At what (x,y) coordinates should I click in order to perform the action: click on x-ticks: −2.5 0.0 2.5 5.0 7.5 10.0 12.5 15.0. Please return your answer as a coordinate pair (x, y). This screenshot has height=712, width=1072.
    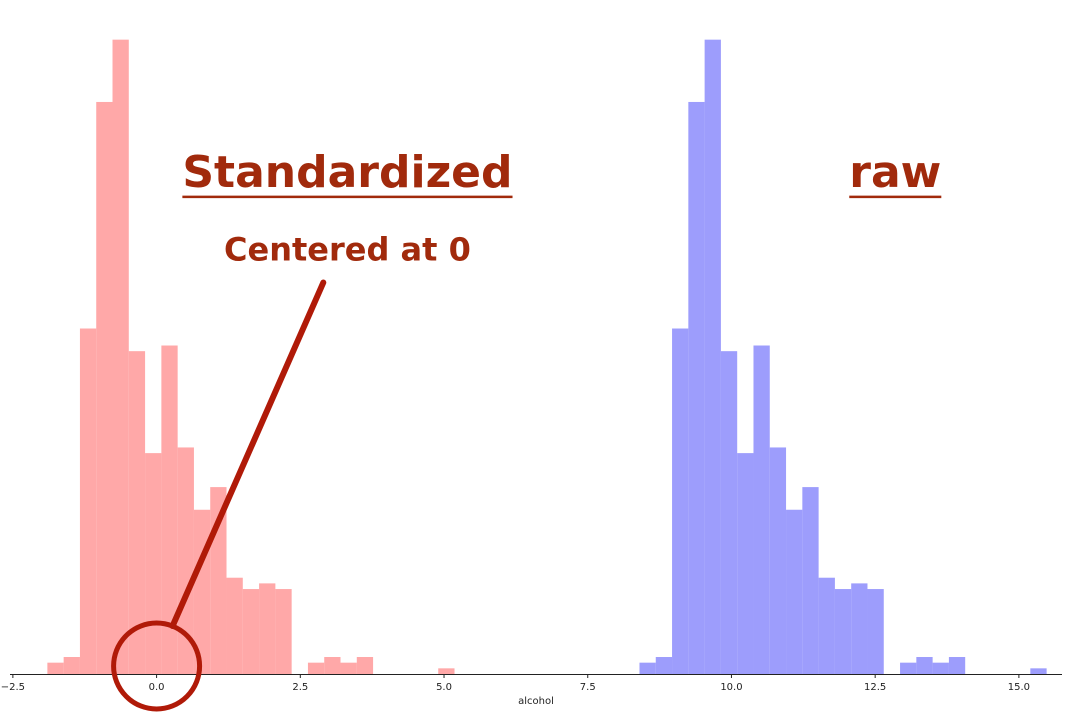
    Looking at the image, I should click on (515, 683).